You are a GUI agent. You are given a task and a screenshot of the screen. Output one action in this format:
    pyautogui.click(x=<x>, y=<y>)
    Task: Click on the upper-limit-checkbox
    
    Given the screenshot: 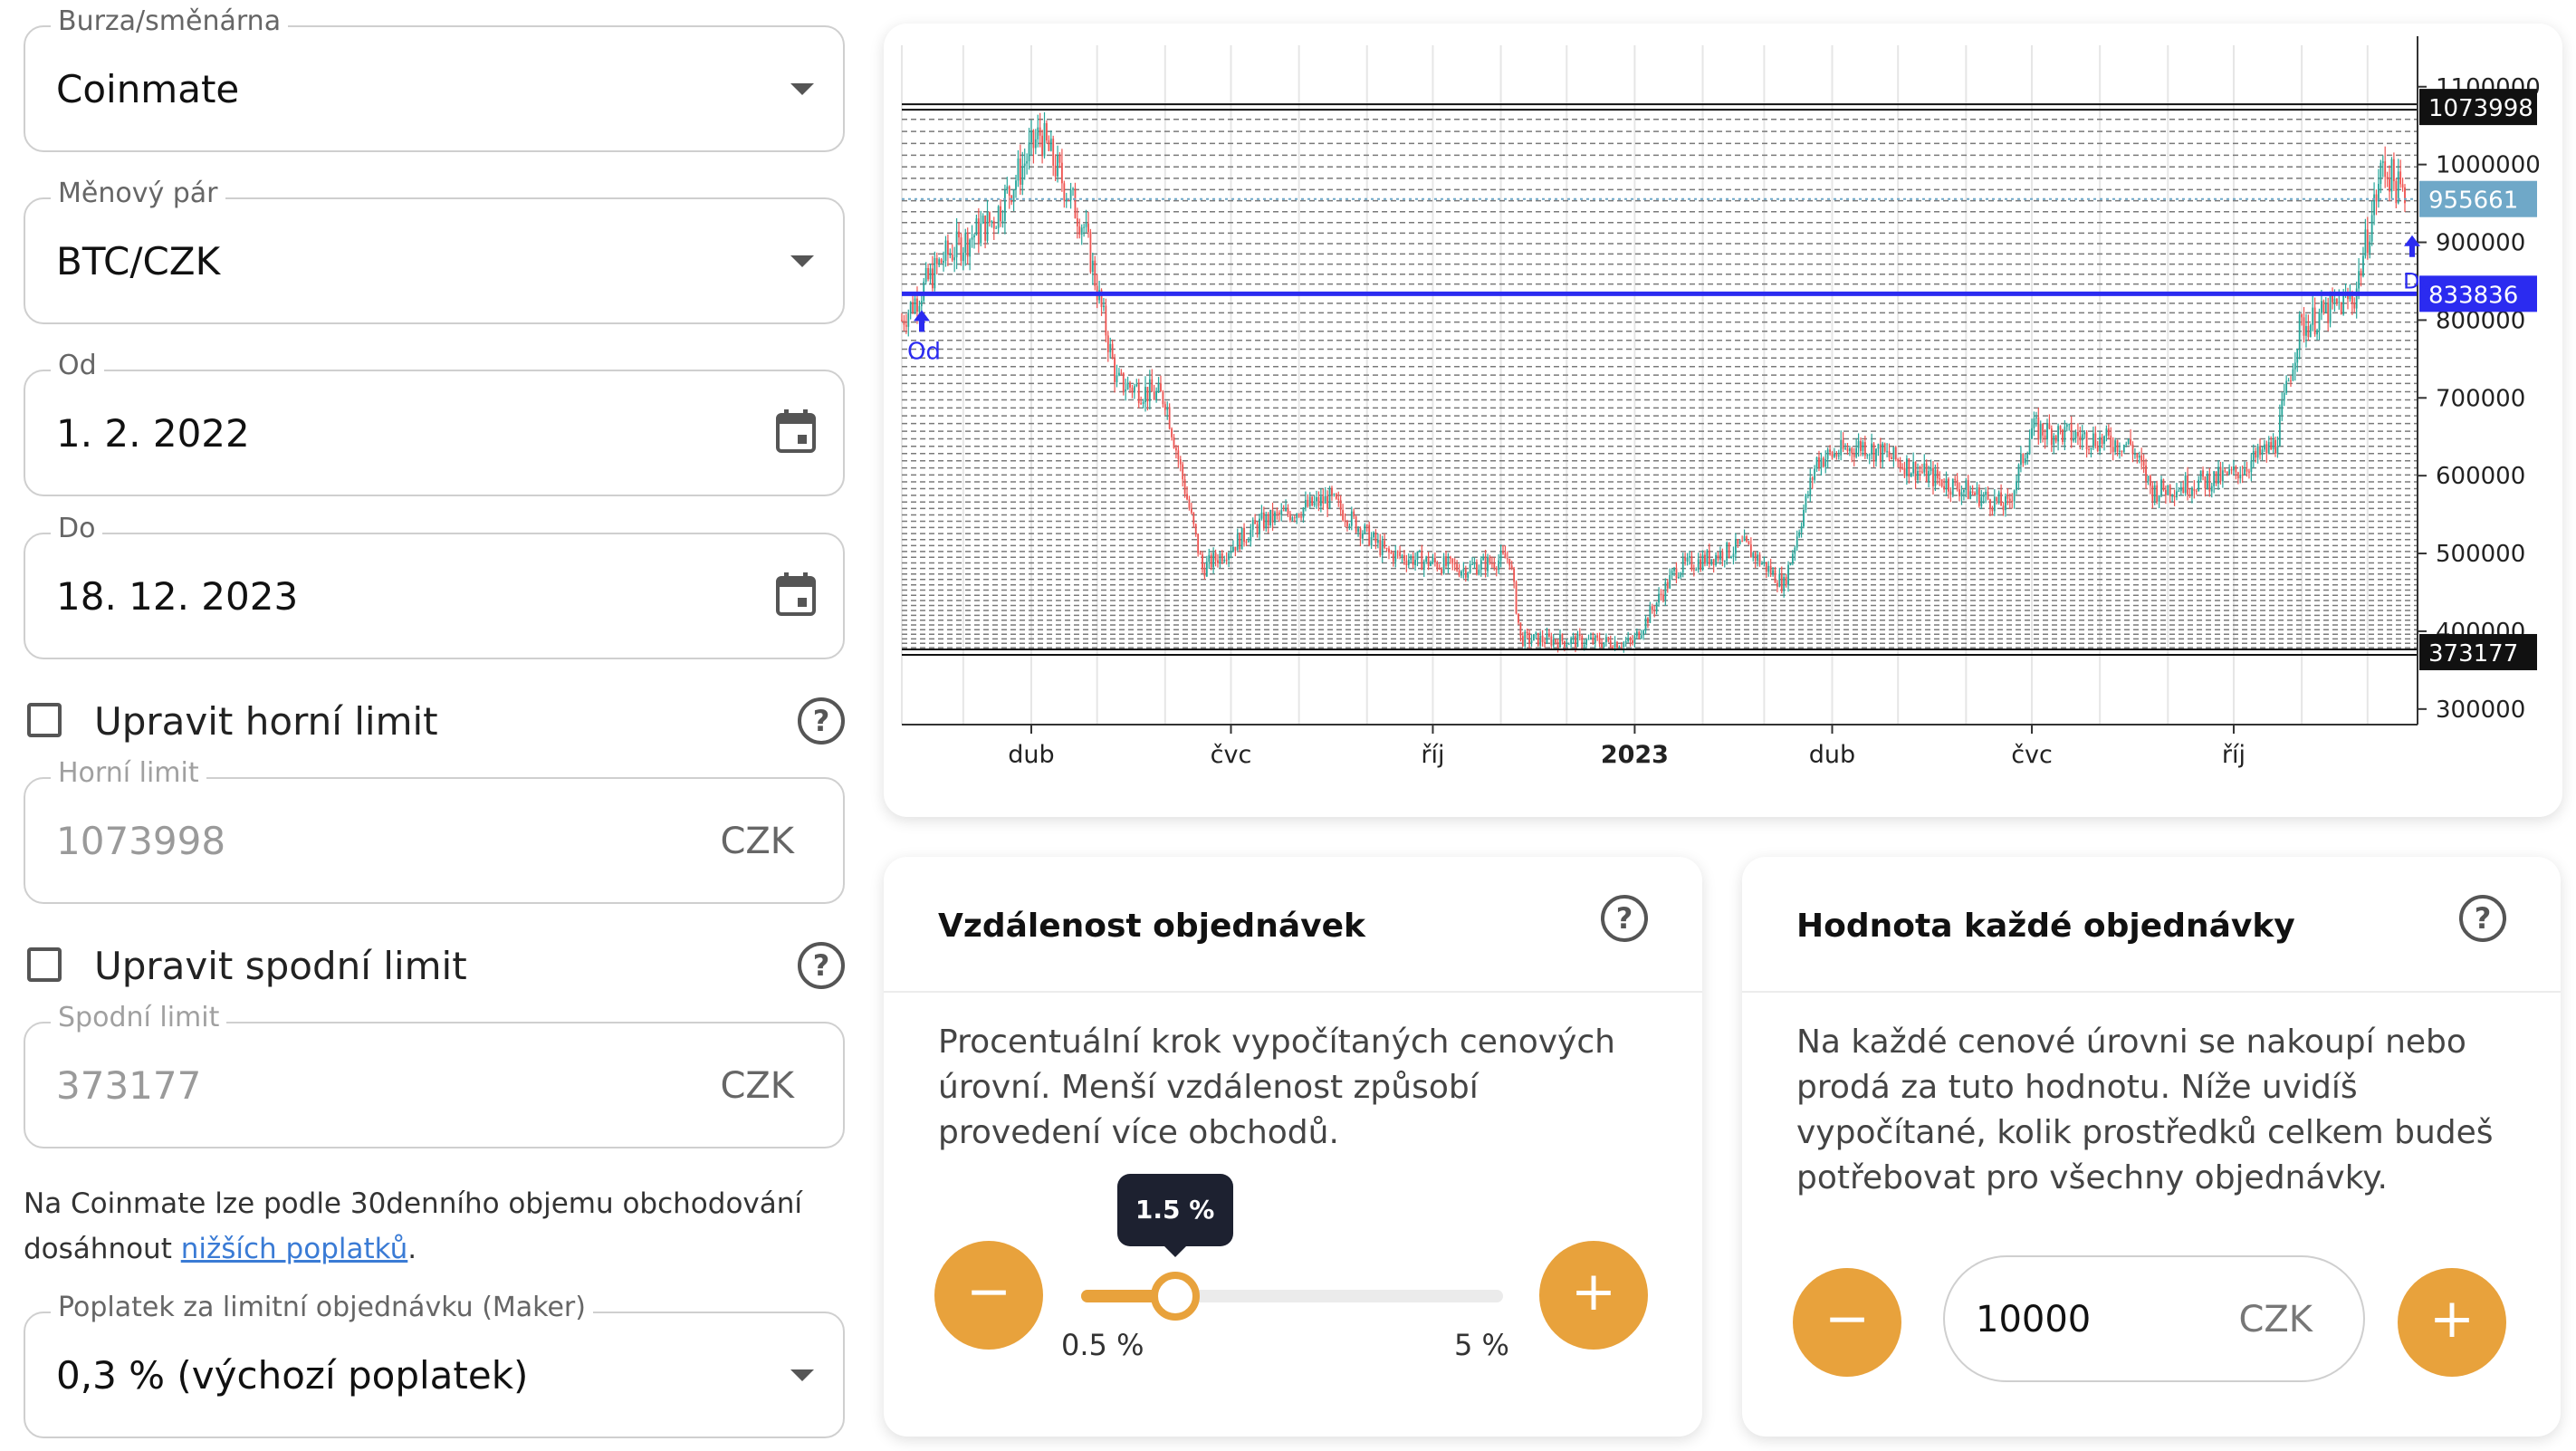 What is the action you would take?
    pyautogui.click(x=44, y=720)
    